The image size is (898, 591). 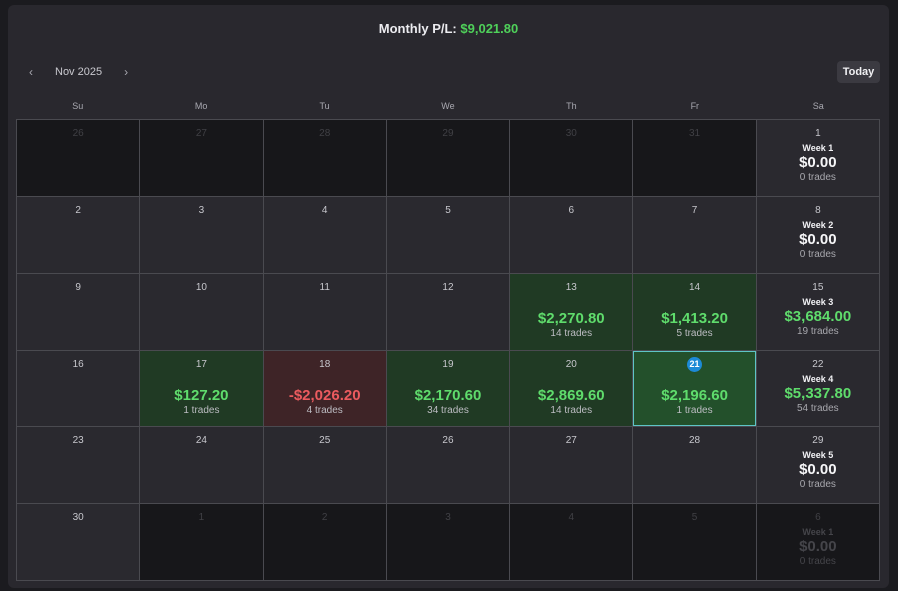 I want to click on day-cell: 19 $2,170.60 34 trades, so click(x=448, y=388).